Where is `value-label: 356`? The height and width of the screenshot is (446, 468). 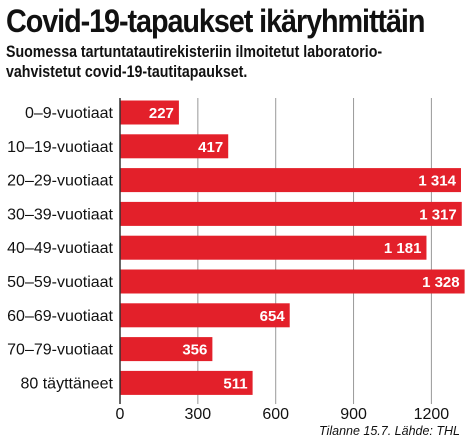 value-label: 356 is located at coordinates (194, 350).